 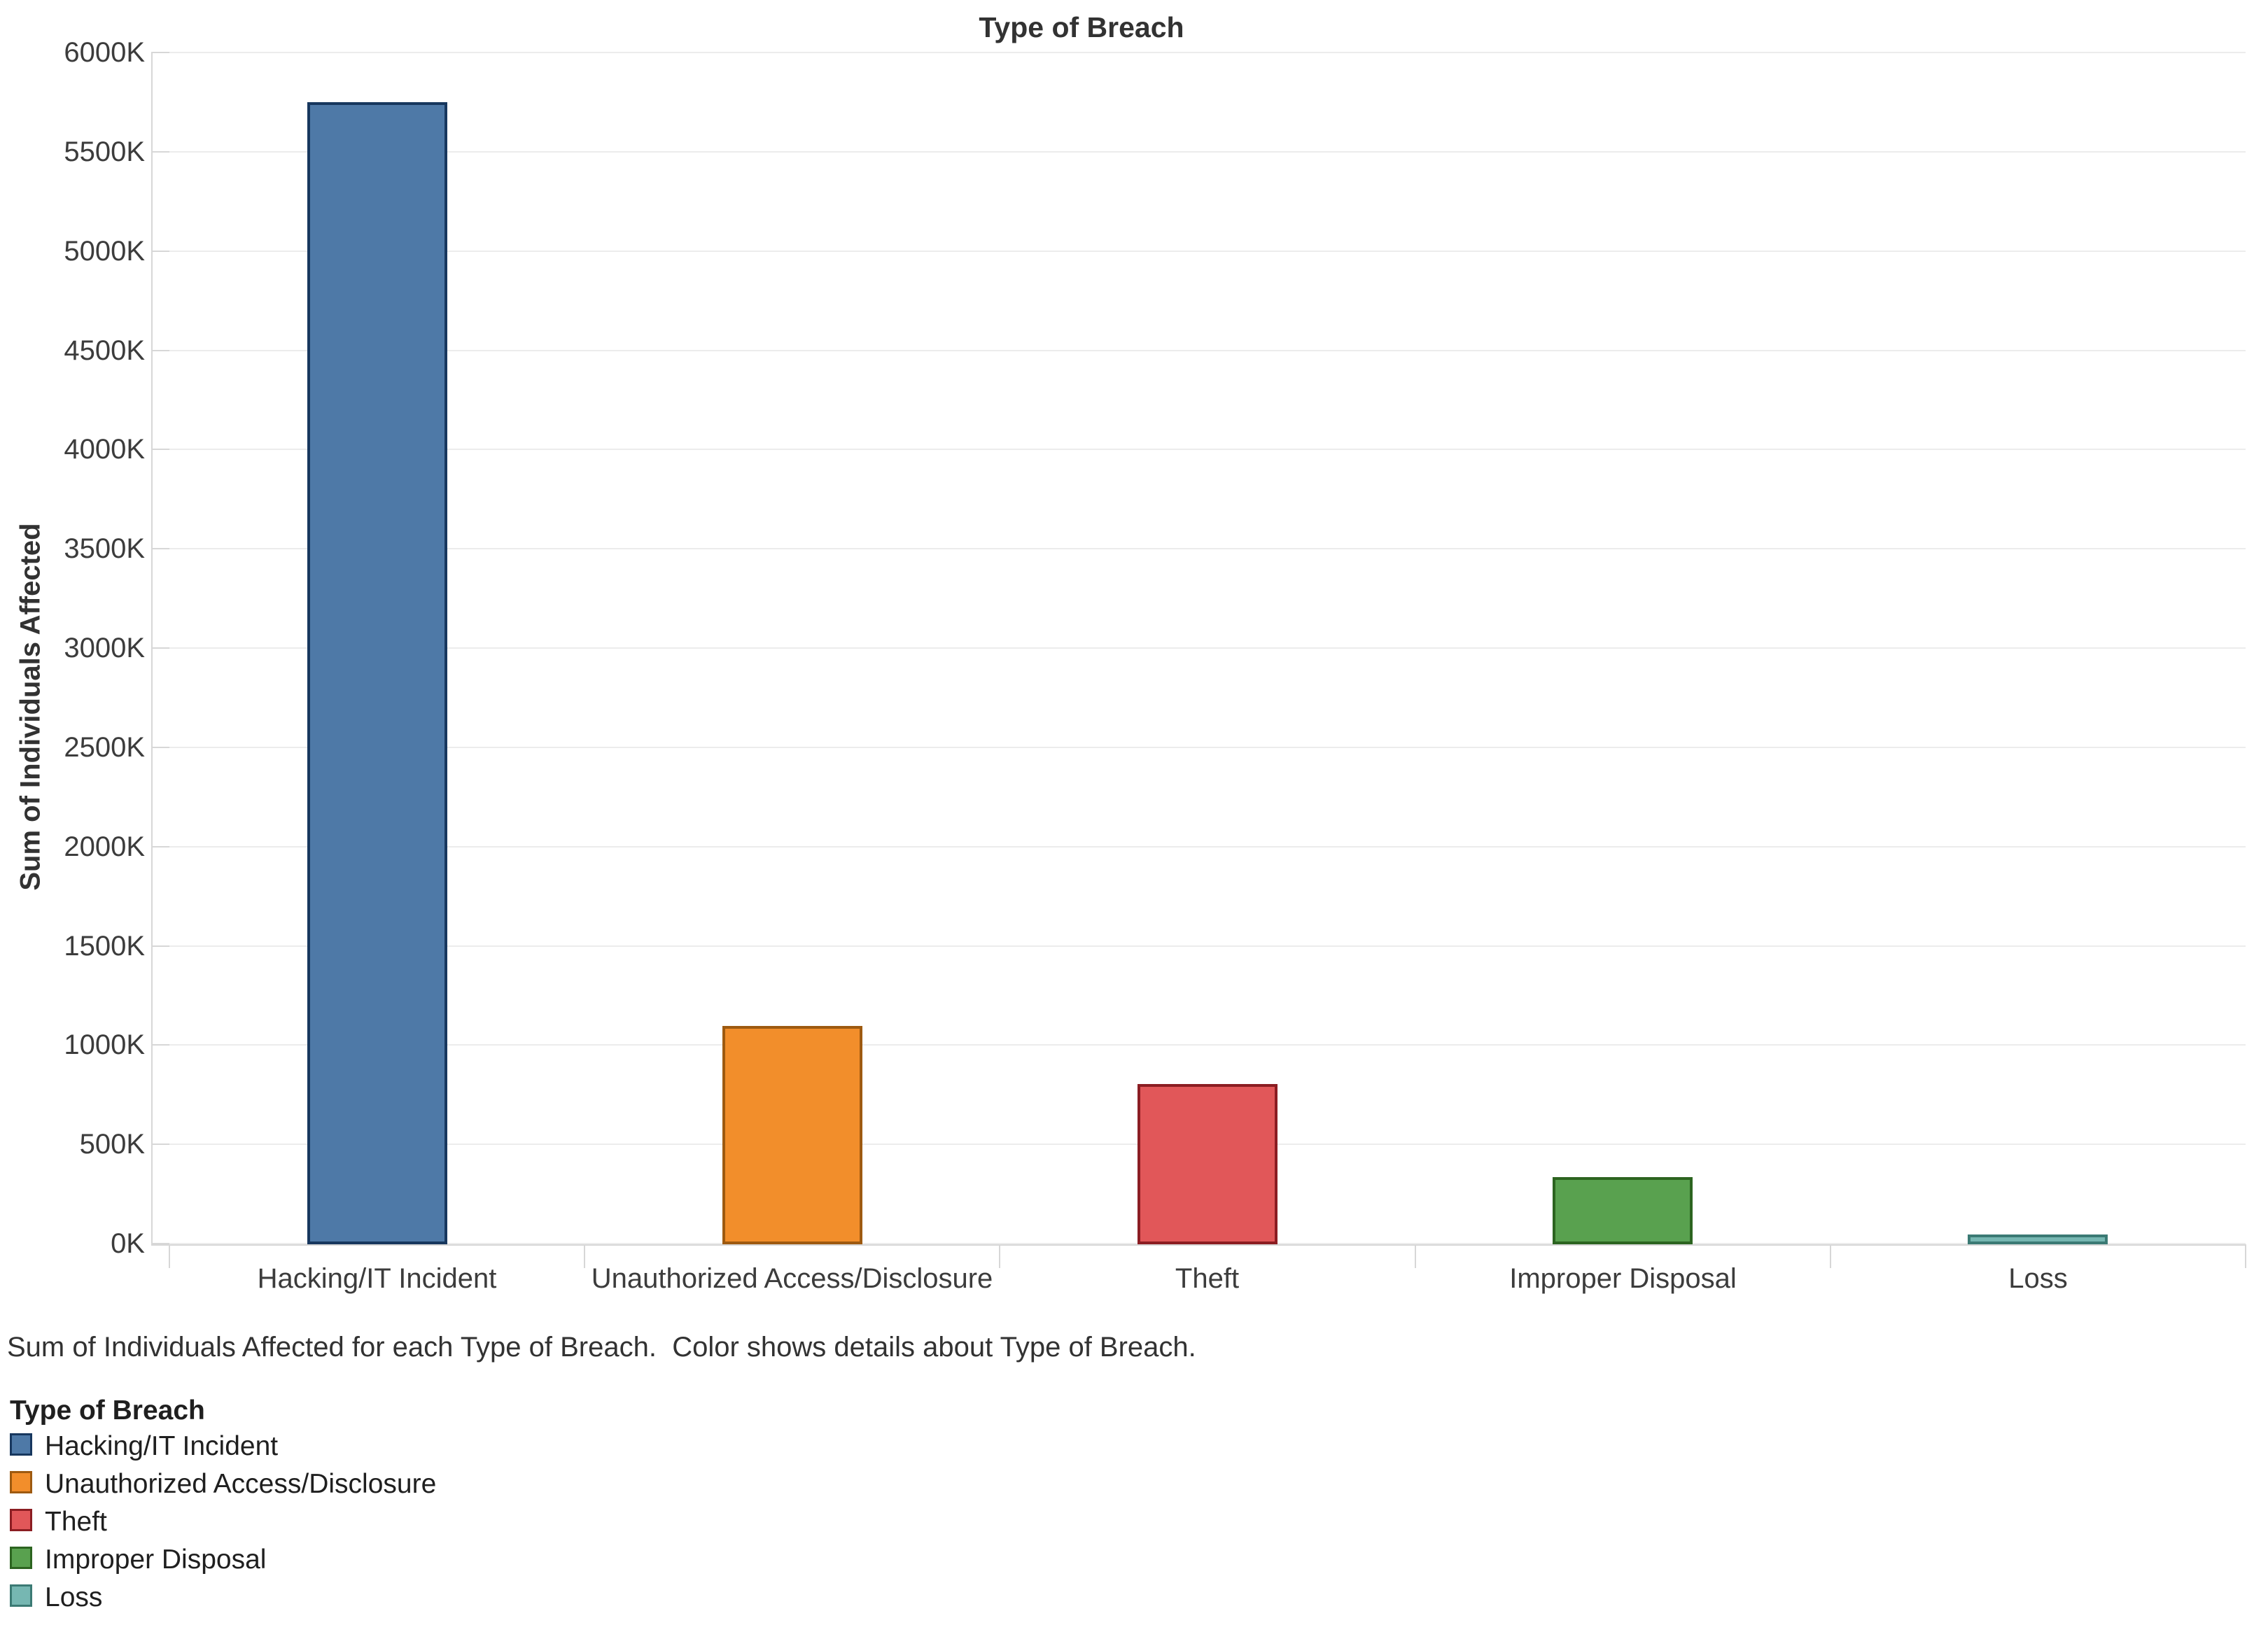 What do you see at coordinates (162, 1446) in the screenshot?
I see `legend-item-label: Hacking/IT Incident` at bounding box center [162, 1446].